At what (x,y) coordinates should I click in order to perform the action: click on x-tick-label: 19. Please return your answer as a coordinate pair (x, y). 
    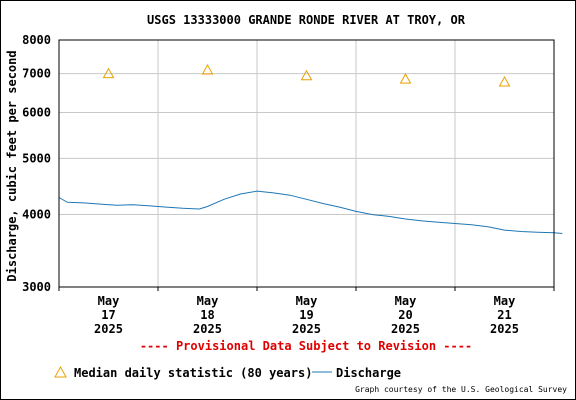
    Looking at the image, I should click on (306, 315).